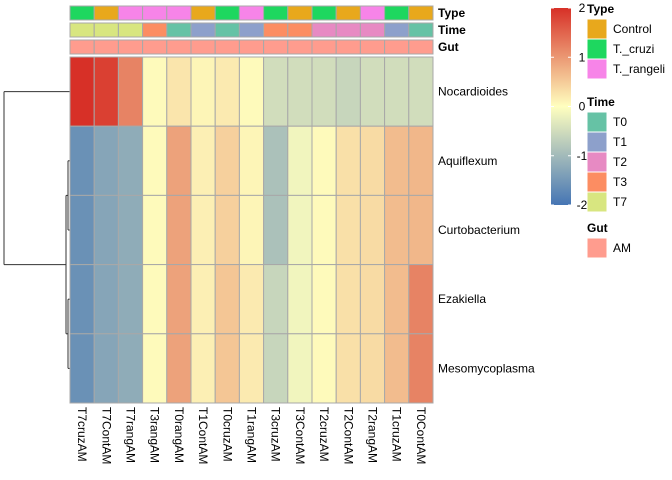 This screenshot has width=672, height=480. What do you see at coordinates (561, 106) in the screenshot?
I see `colorbar-bar` at bounding box center [561, 106].